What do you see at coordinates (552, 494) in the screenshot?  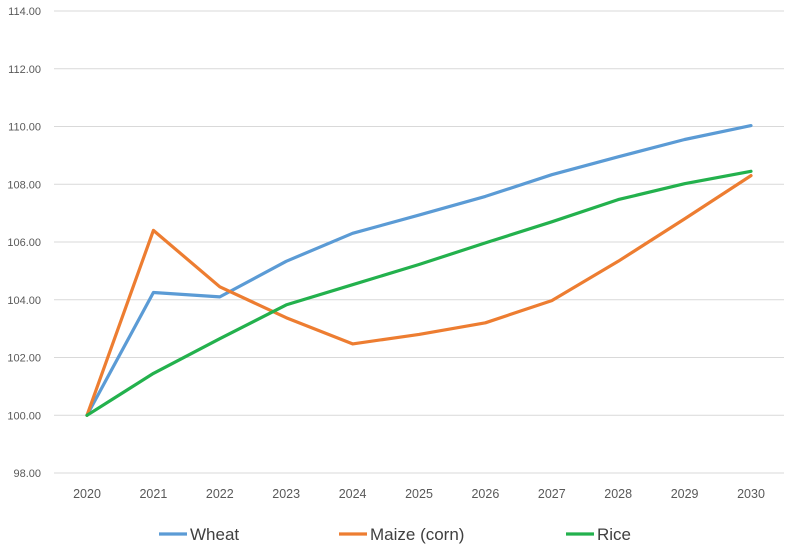 I see `x-tick-label: 2027` at bounding box center [552, 494].